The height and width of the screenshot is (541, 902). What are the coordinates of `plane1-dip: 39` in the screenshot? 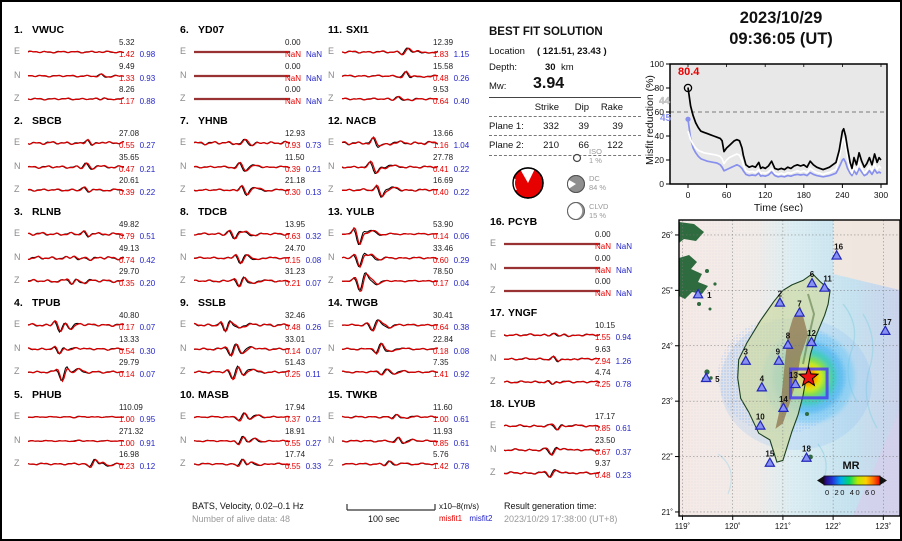 It's located at (583, 126).